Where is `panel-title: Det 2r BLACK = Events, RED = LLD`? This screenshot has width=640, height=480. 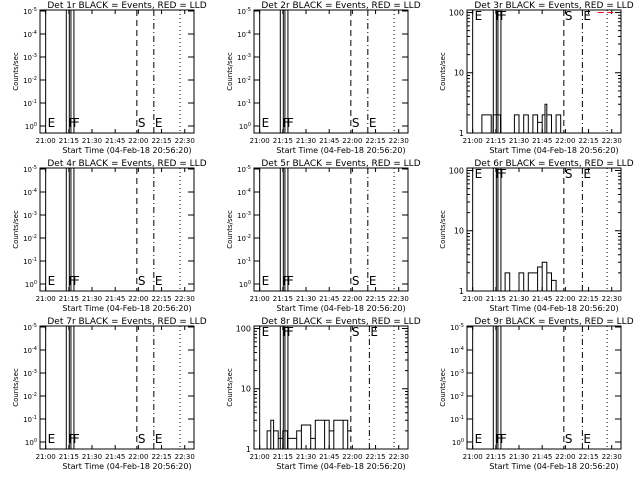 panel-title: Det 2r BLACK = Events, RED = LLD is located at coordinates (340, 6).